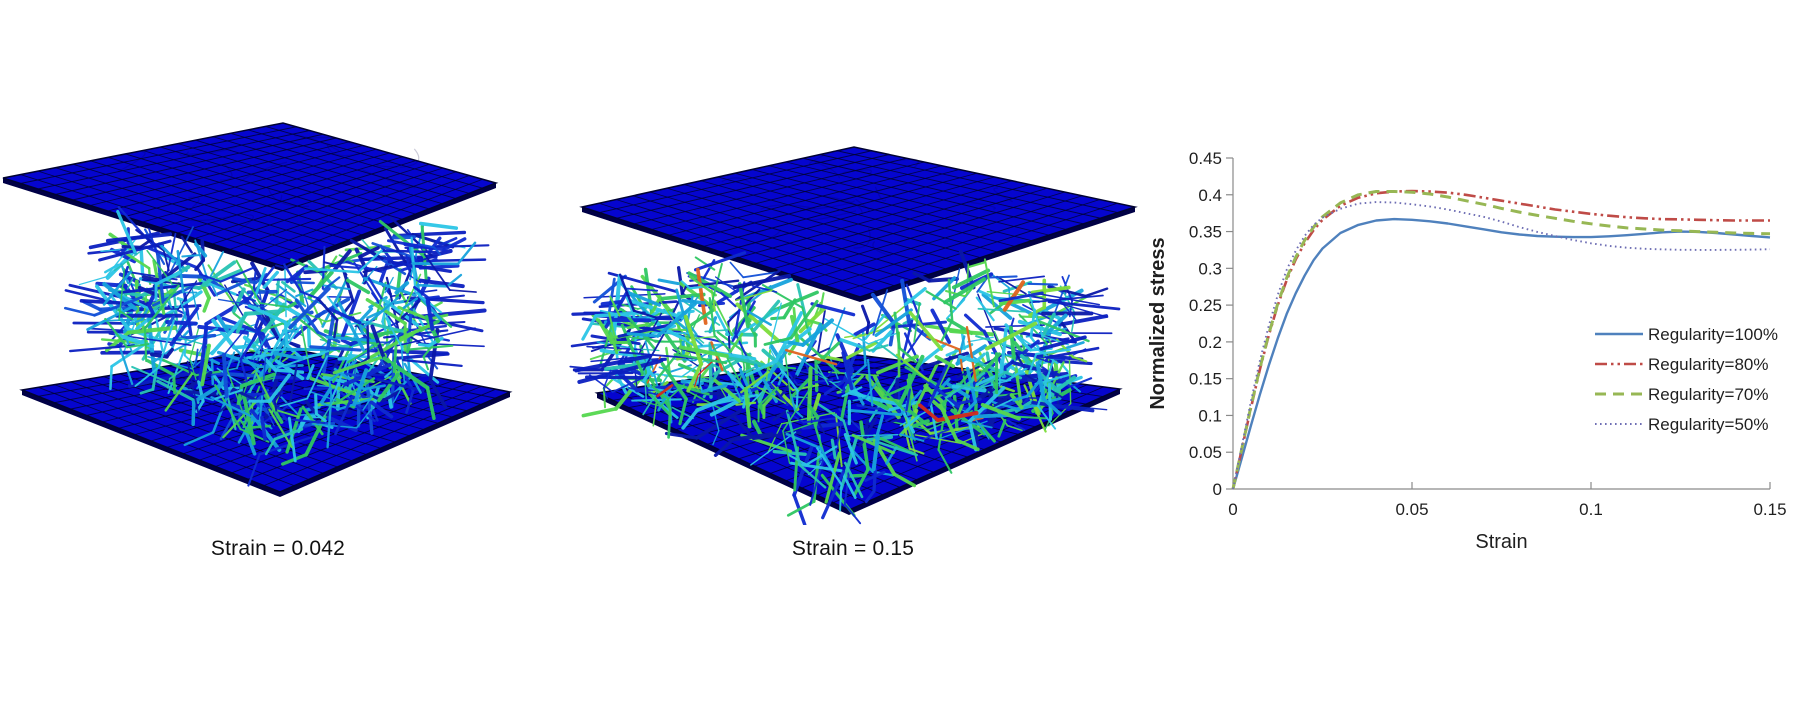  I want to click on legend-entry-regularity-80-: Regularity=80%, so click(1682, 364).